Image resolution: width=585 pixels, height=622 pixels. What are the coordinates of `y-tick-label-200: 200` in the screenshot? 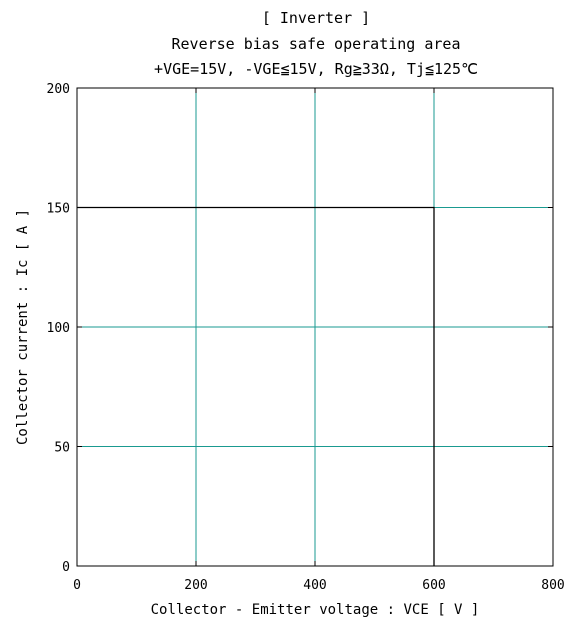 It's located at (58, 89).